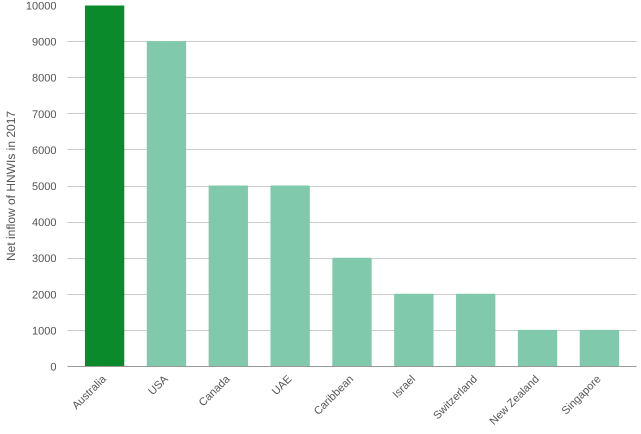  I want to click on y-tick-label: 6000, so click(44, 150).